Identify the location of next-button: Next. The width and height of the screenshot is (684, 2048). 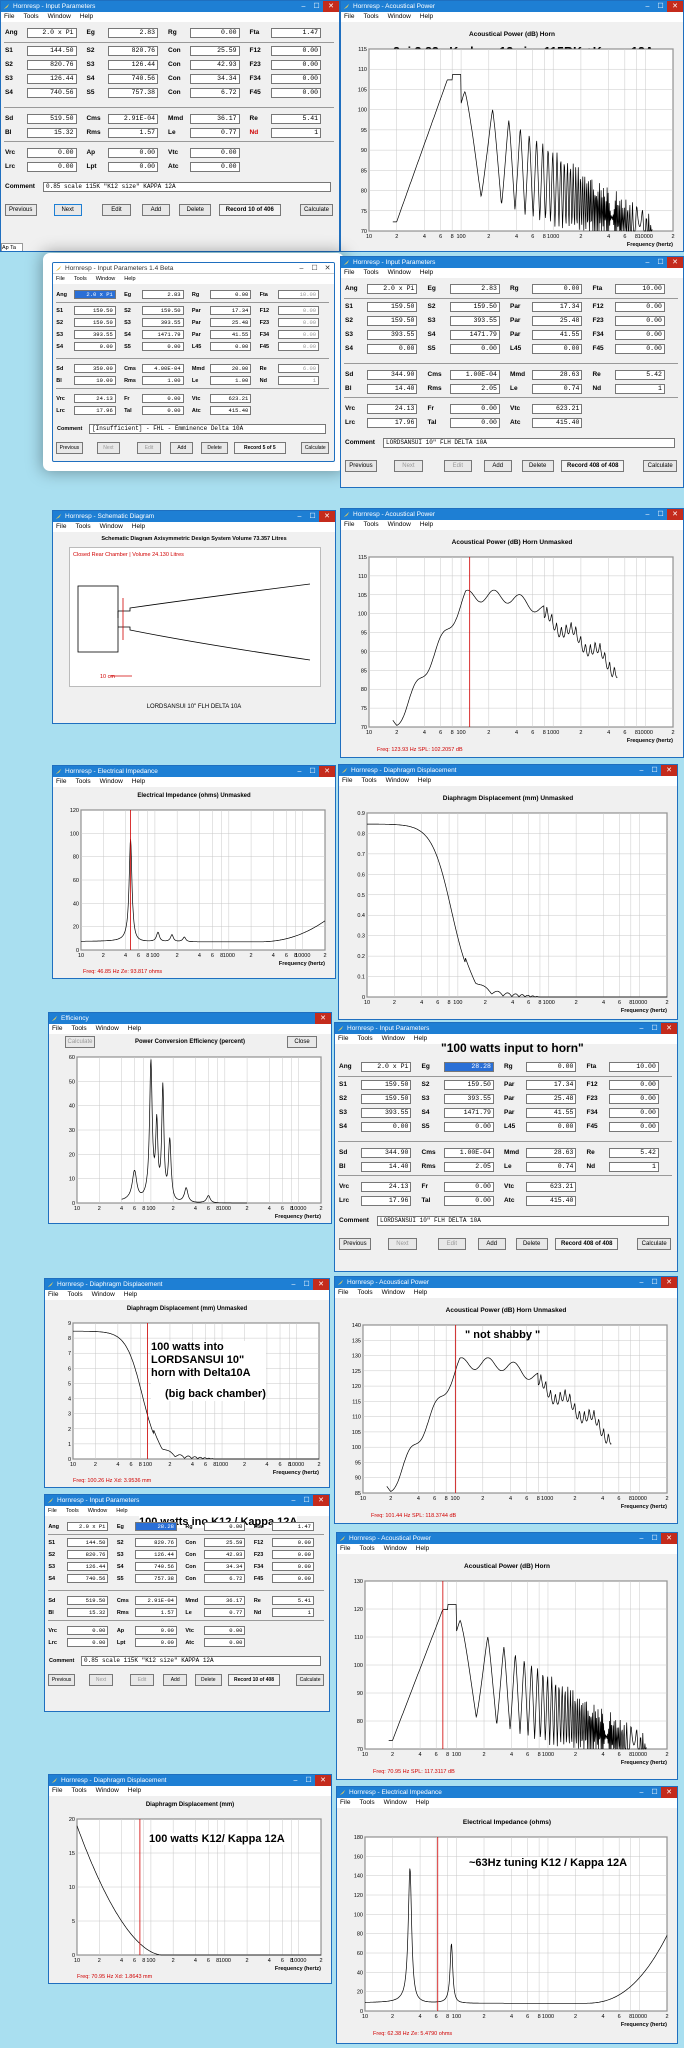
(402, 1244).